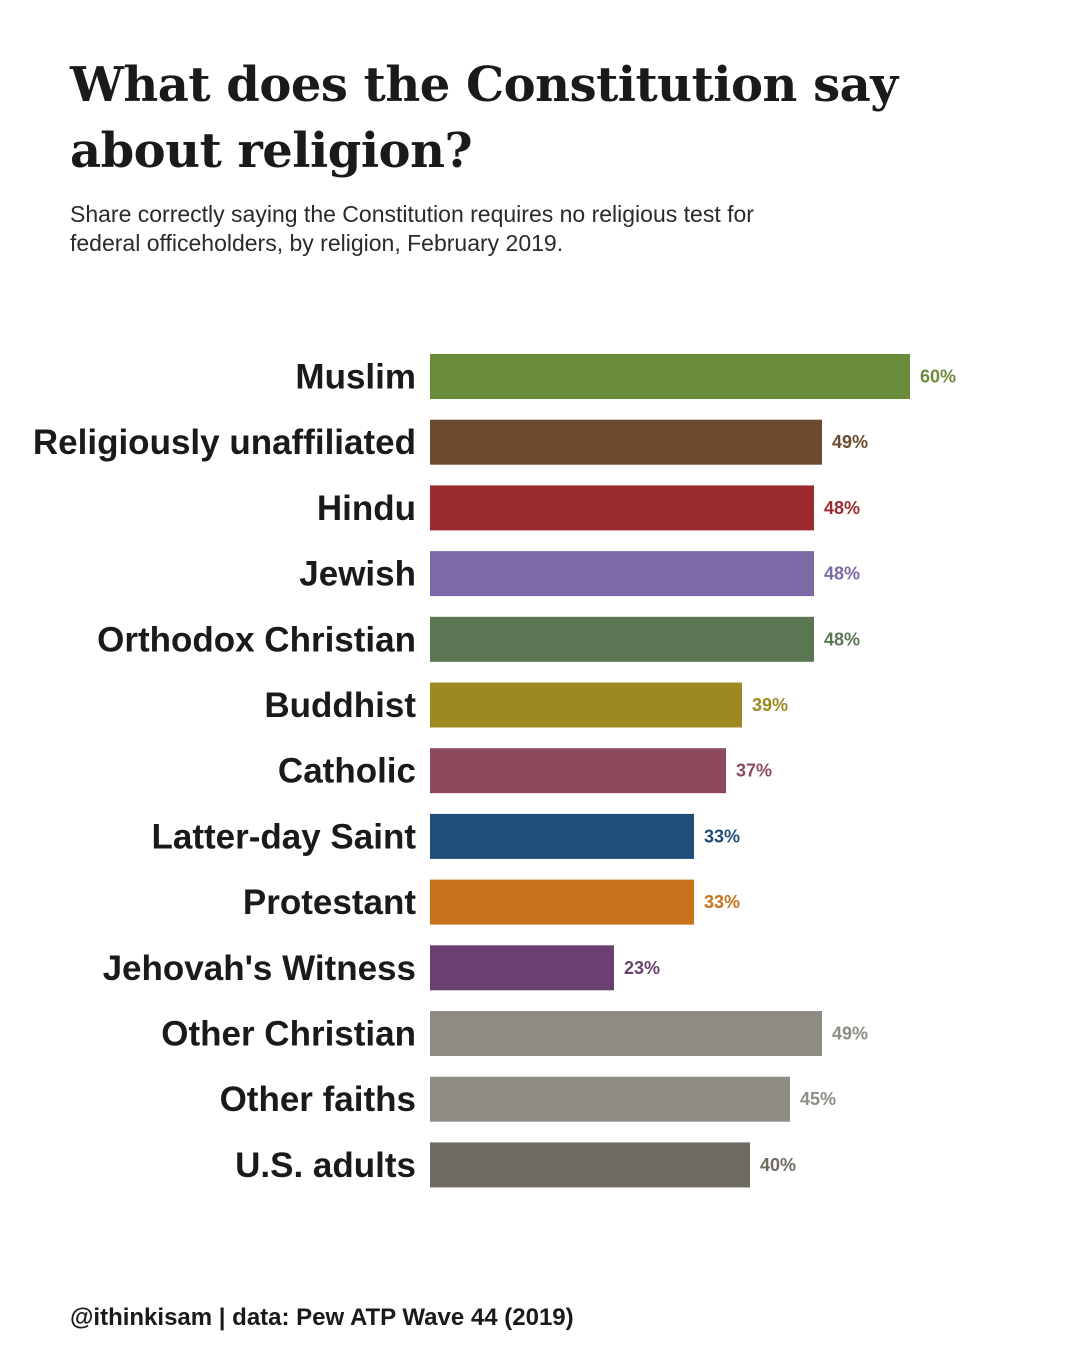 Image resolution: width=1080 pixels, height=1350 pixels. I want to click on bar-row-latter-day-saint: Latter-day Saint 33%, so click(446, 836).